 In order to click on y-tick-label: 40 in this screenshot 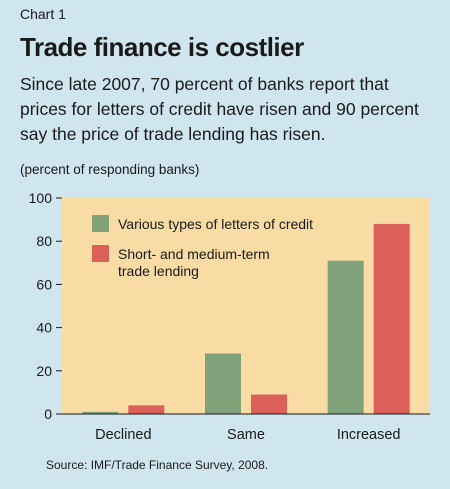, I will do `click(44, 328)`.